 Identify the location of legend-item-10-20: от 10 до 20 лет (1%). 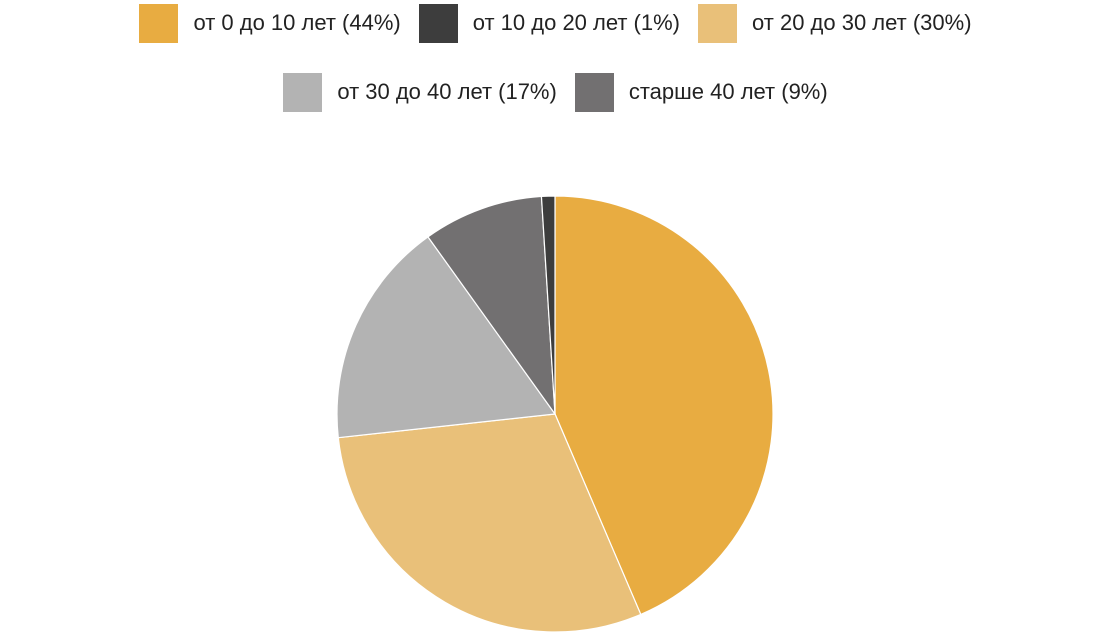
(549, 23).